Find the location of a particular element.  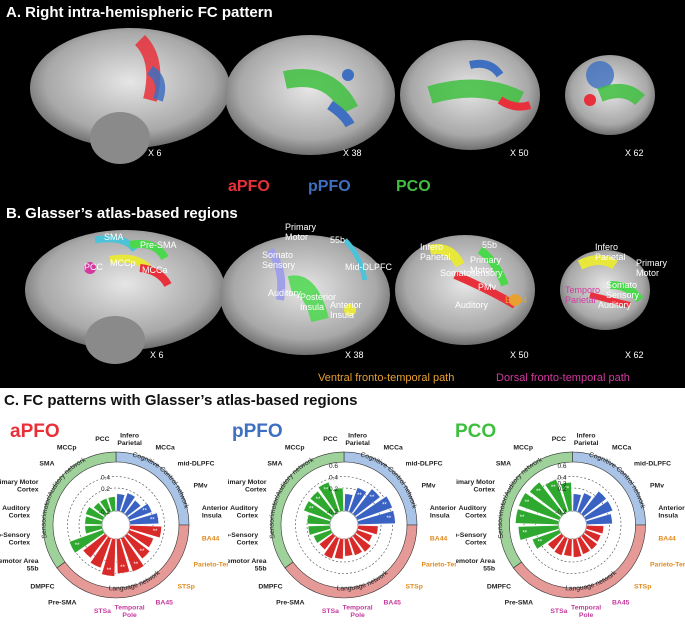

region-label: Anterior Insula is located at coordinates (215, 512).